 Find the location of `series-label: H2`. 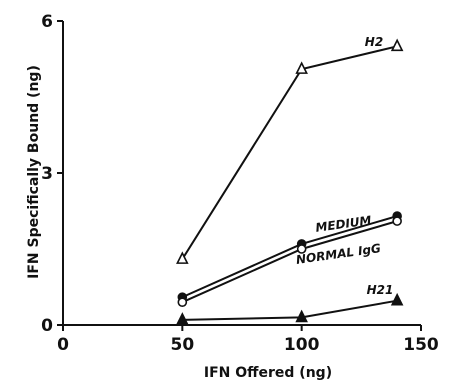

series-label: H2 is located at coordinates (374, 42).